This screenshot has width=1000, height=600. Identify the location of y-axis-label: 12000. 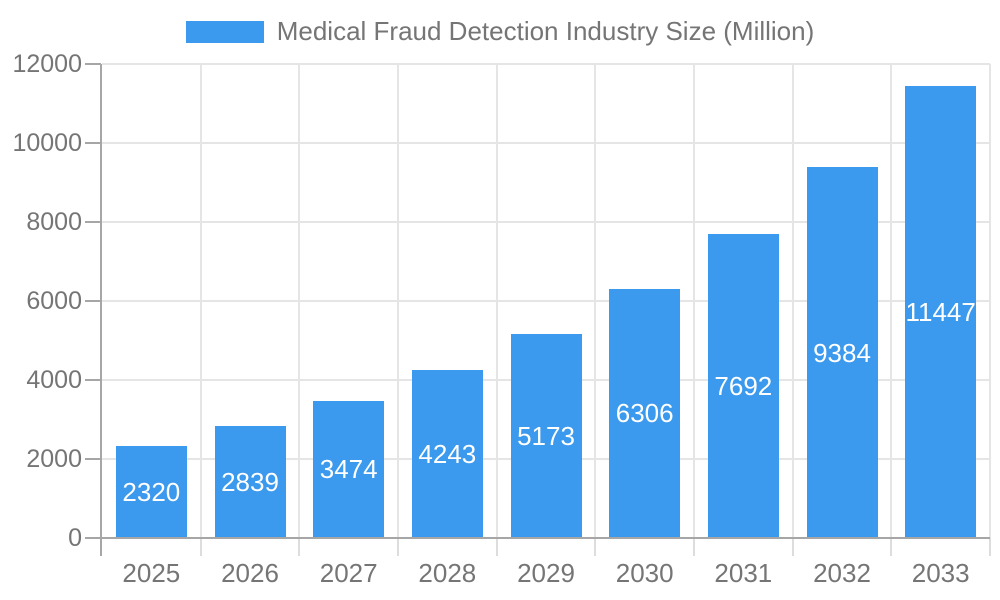
(47, 64).